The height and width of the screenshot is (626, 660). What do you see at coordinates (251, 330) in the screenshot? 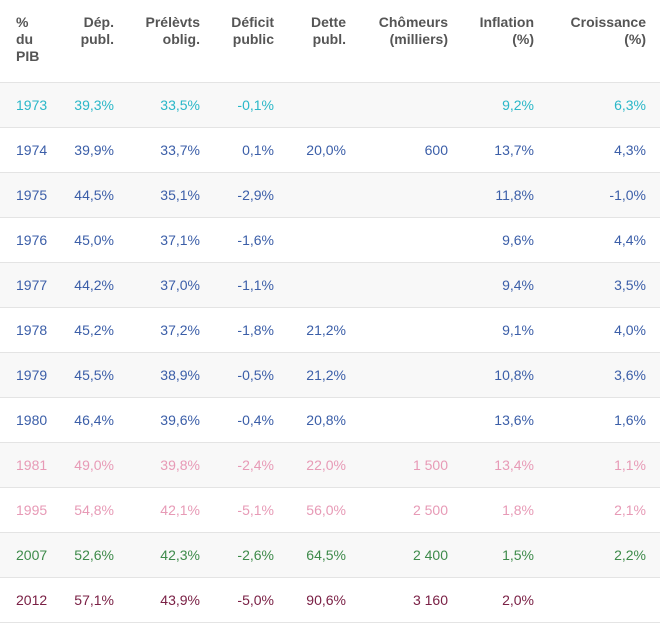
I see `deficit-cell: -1,8%` at bounding box center [251, 330].